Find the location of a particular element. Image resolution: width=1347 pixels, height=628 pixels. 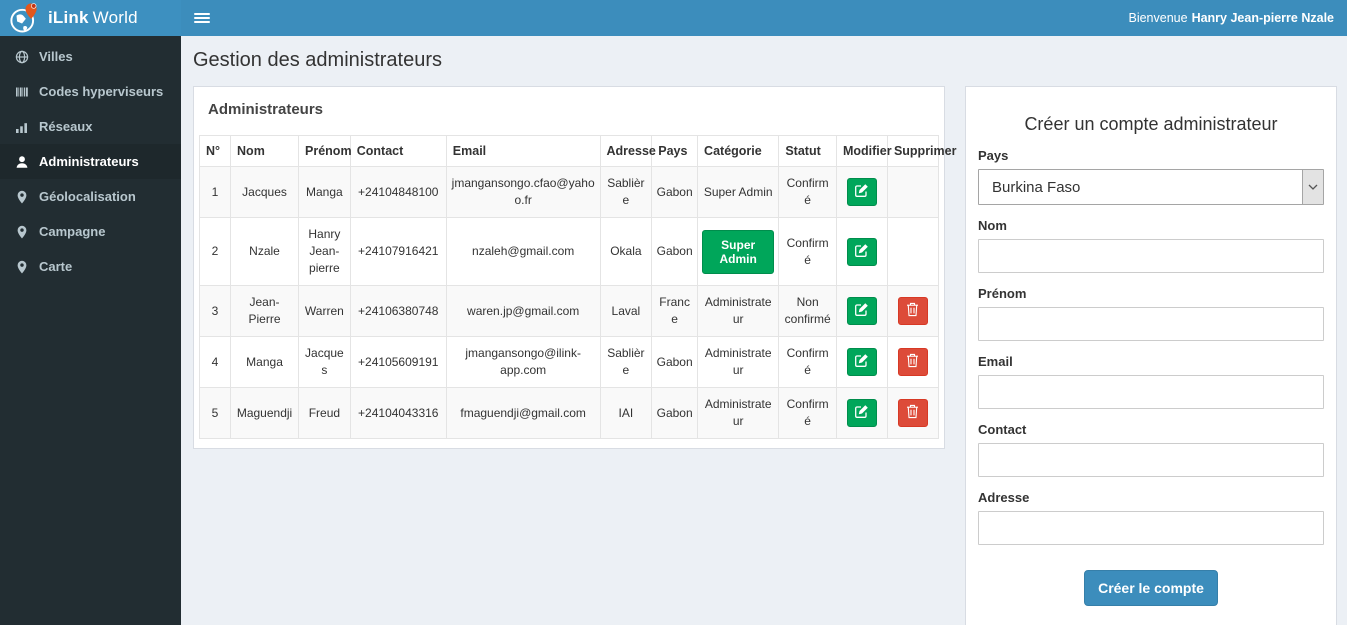

column-header-prenom: Prénom is located at coordinates (325, 151).